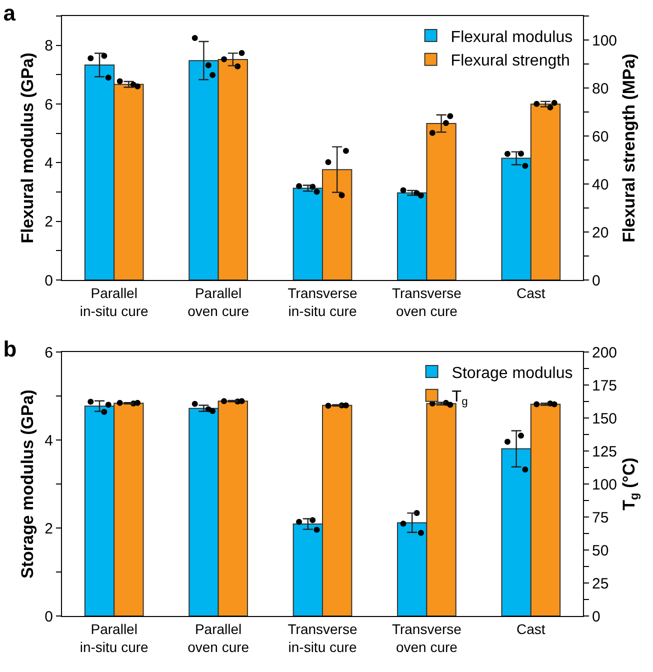 The height and width of the screenshot is (672, 653). Describe the element at coordinates (28, 148) in the screenshot. I see `y-axis-title: Flexural modulus (GPa)` at that location.